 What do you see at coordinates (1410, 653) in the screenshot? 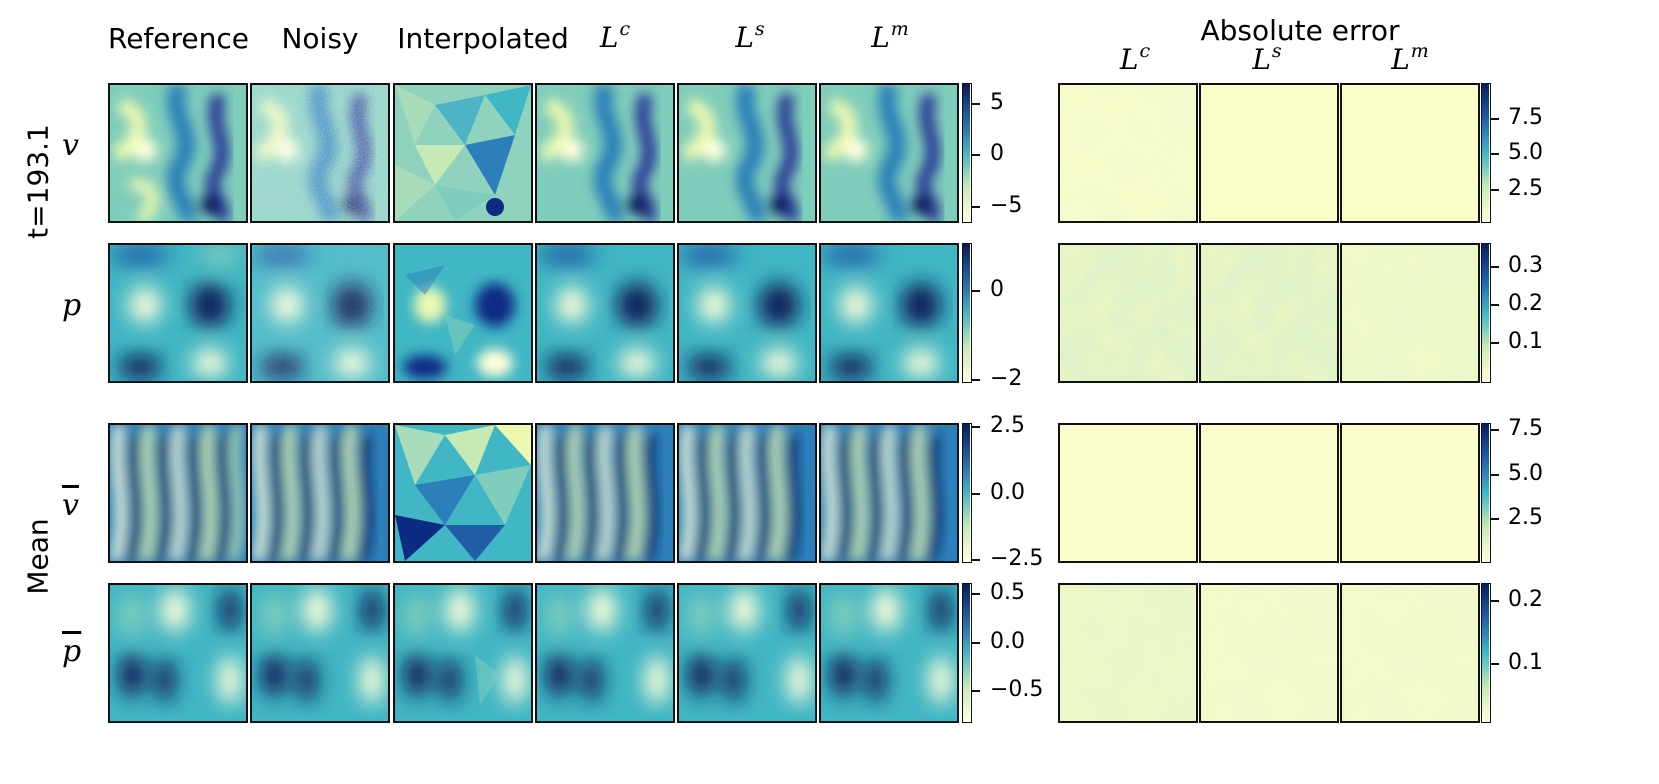
I see `panel-pbar-error-lm` at bounding box center [1410, 653].